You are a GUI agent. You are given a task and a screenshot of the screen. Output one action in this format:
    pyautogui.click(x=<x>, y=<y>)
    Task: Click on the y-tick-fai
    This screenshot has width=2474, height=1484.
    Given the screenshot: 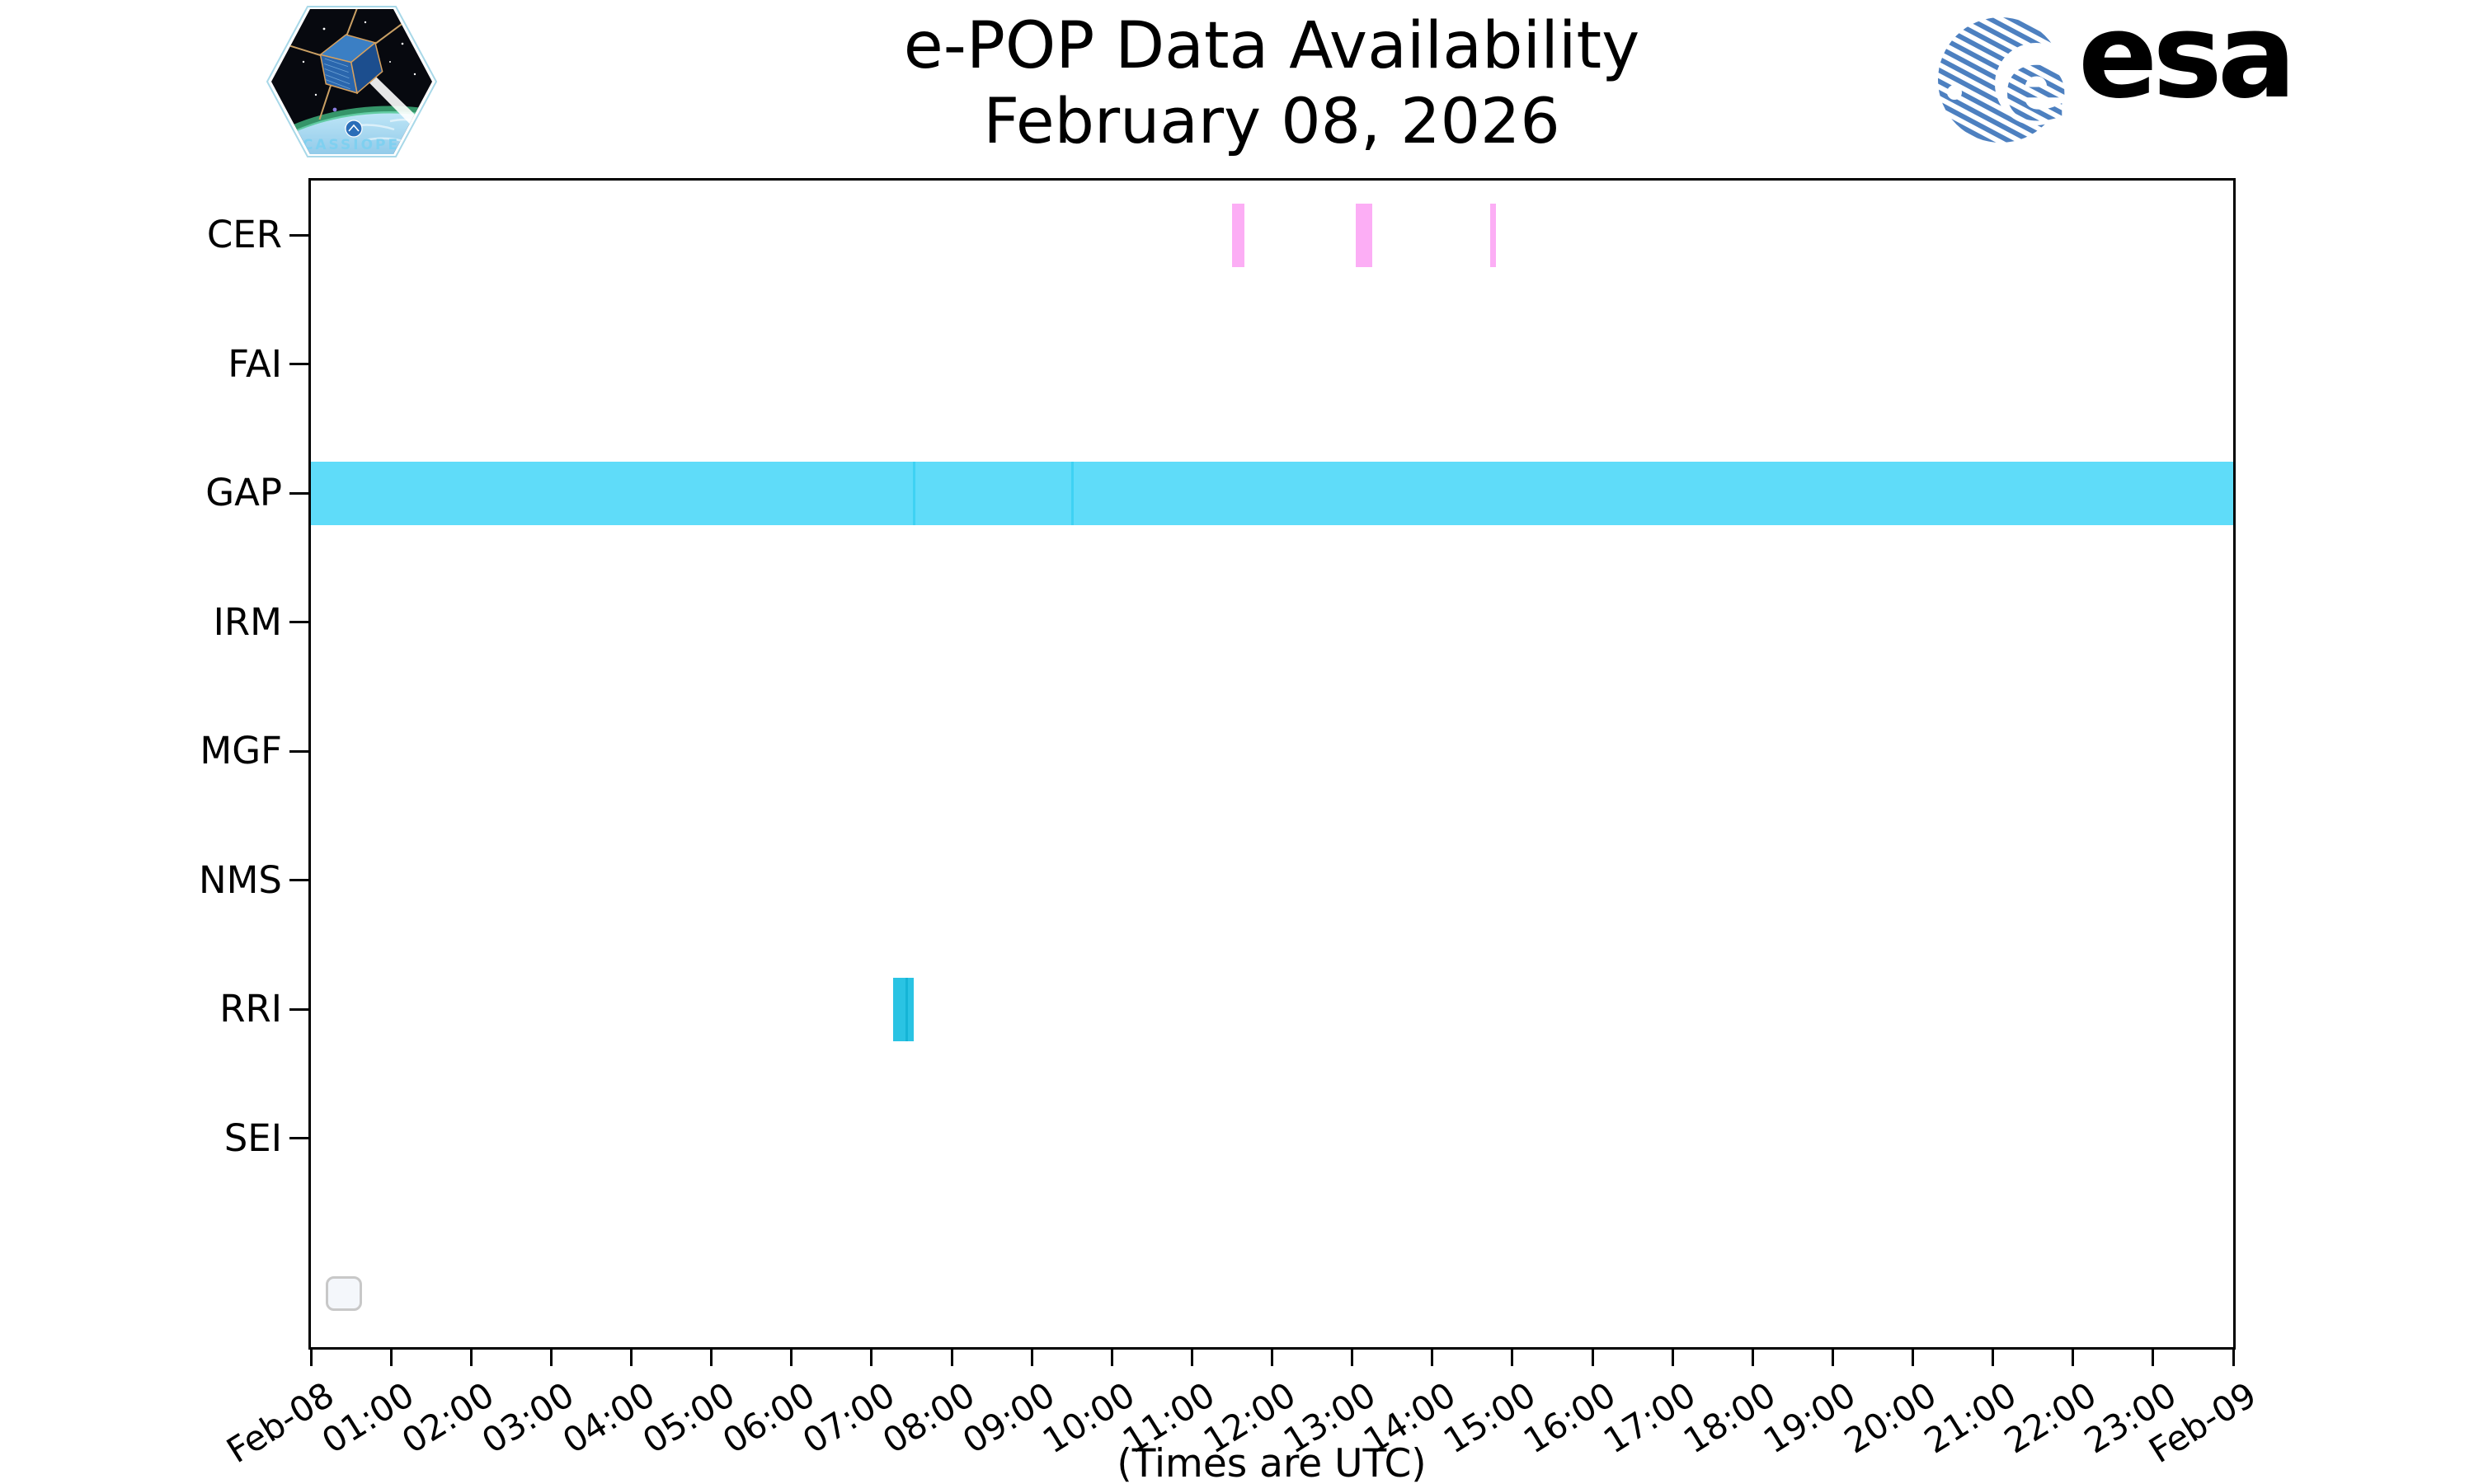 What is the action you would take?
    pyautogui.click(x=298, y=364)
    